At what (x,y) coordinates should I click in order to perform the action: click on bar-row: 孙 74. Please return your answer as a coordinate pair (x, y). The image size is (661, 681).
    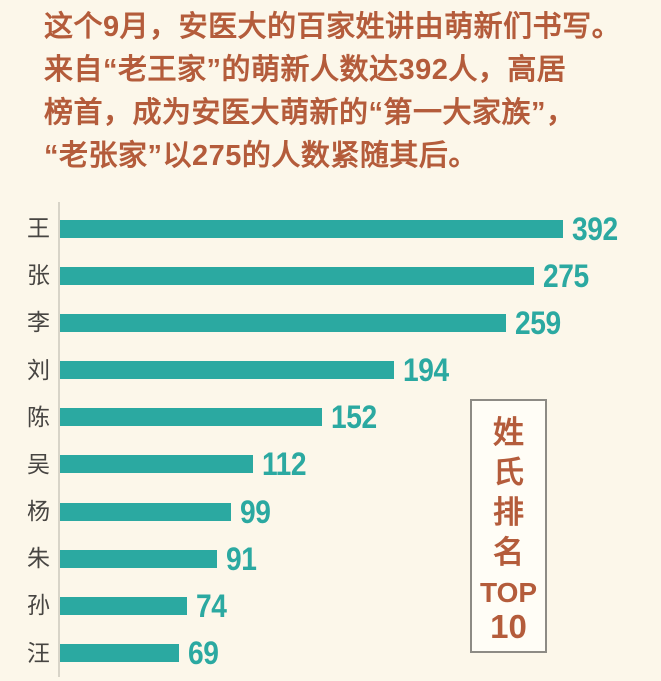
    Looking at the image, I should click on (330, 606).